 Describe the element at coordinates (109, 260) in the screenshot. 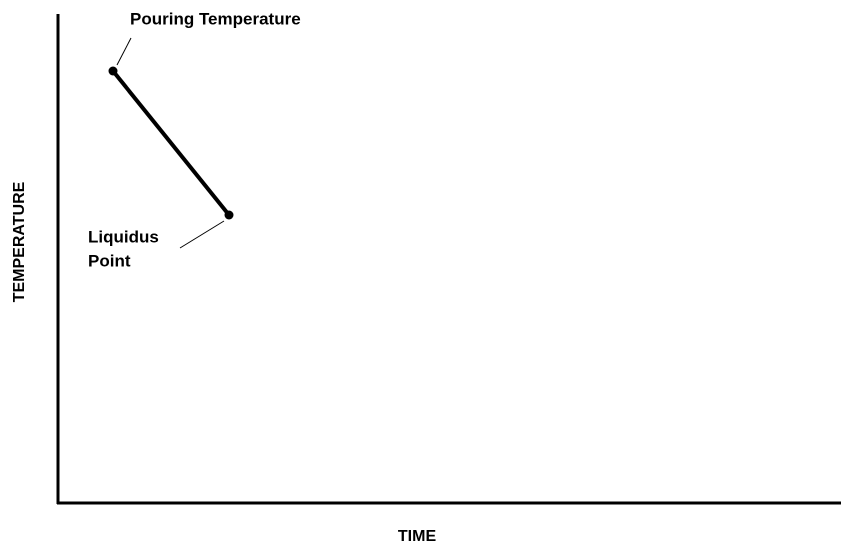

I see `annotation: Point` at that location.